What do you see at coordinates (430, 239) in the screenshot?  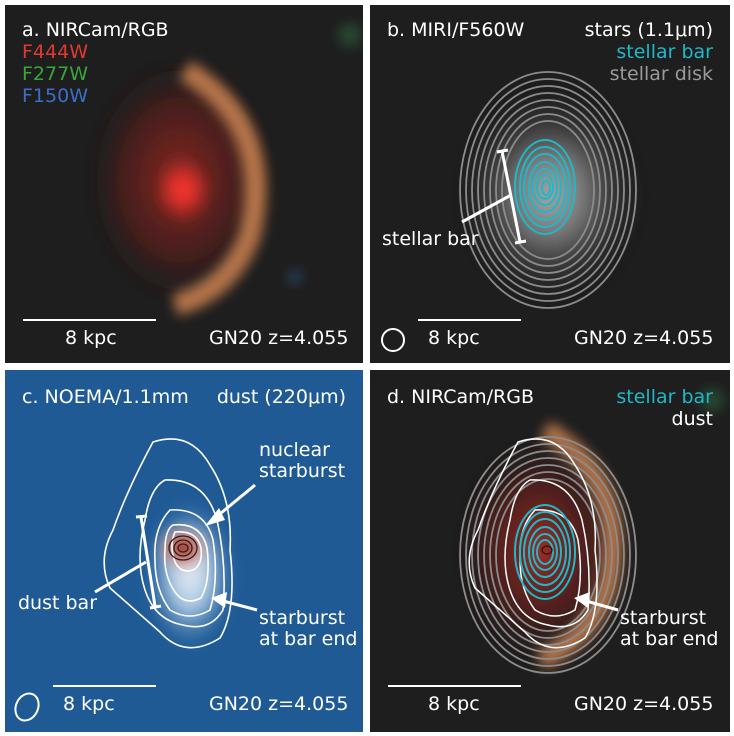 I see `stellar-bar-annotation: stellar bar` at bounding box center [430, 239].